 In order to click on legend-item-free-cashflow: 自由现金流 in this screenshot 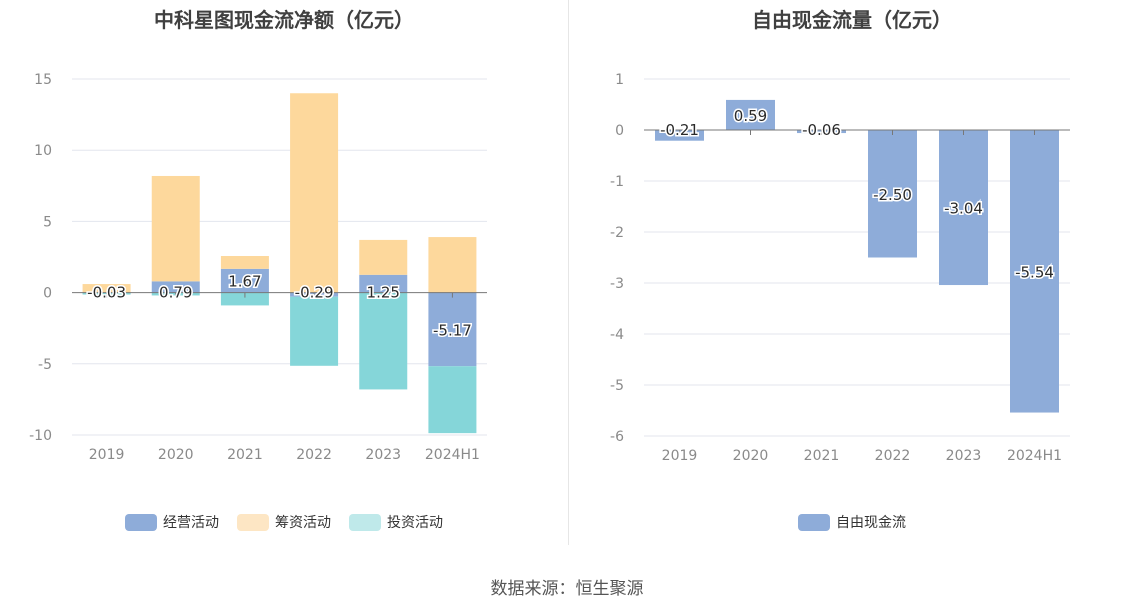, I will do `click(852, 522)`.